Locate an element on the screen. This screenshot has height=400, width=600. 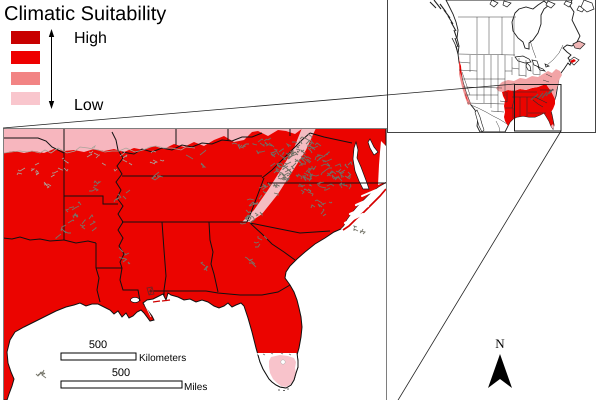
svg-text: Climatic Suitability is located at coordinates (85, 14).